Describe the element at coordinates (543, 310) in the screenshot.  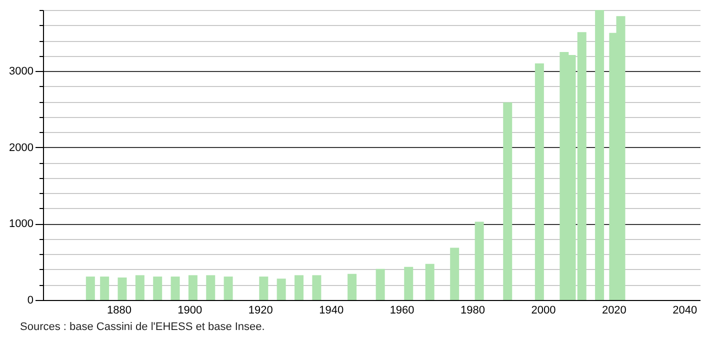
I see `x-tick-label: 2000` at that location.